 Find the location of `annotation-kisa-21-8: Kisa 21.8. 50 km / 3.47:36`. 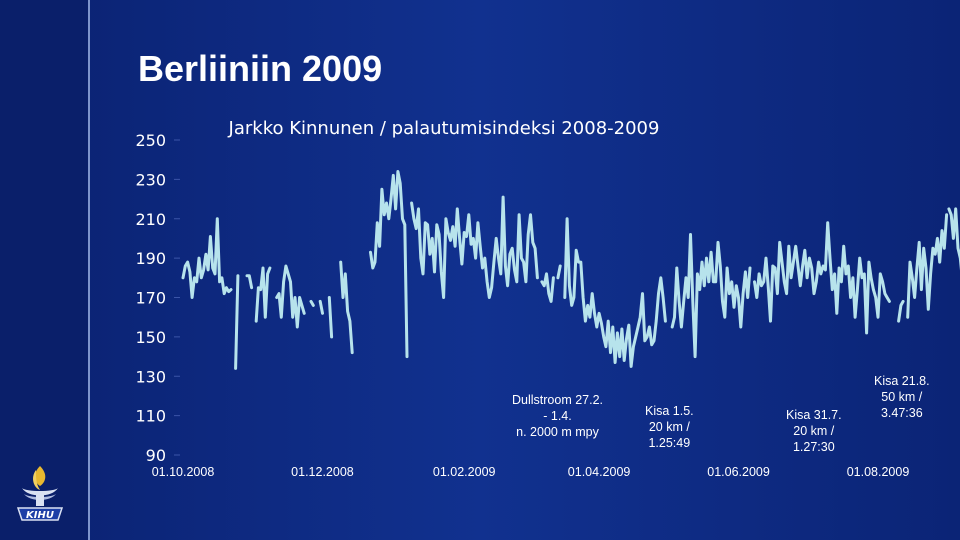

annotation-kisa-21-8: Kisa 21.8. 50 km / 3.47:36 is located at coordinates (902, 397).